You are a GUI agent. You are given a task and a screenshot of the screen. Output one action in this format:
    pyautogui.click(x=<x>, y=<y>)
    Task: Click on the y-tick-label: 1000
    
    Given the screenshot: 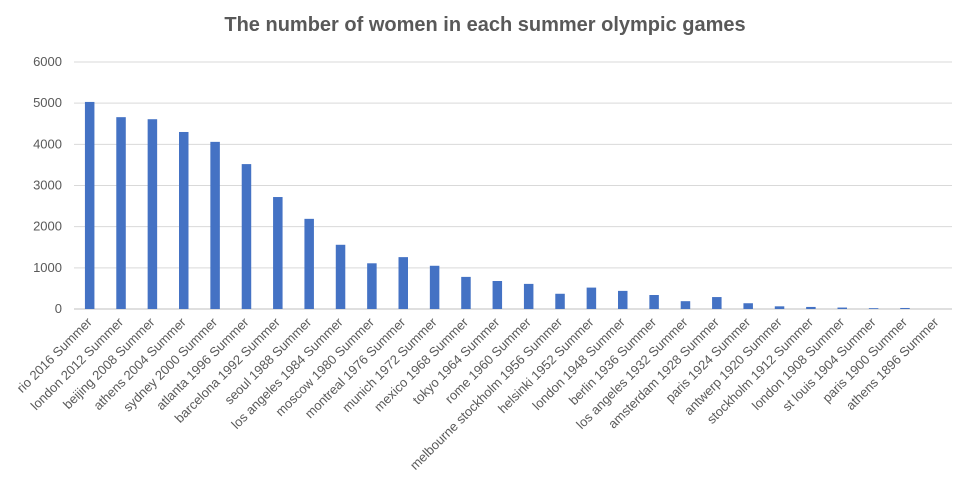 What is the action you would take?
    pyautogui.click(x=47, y=267)
    